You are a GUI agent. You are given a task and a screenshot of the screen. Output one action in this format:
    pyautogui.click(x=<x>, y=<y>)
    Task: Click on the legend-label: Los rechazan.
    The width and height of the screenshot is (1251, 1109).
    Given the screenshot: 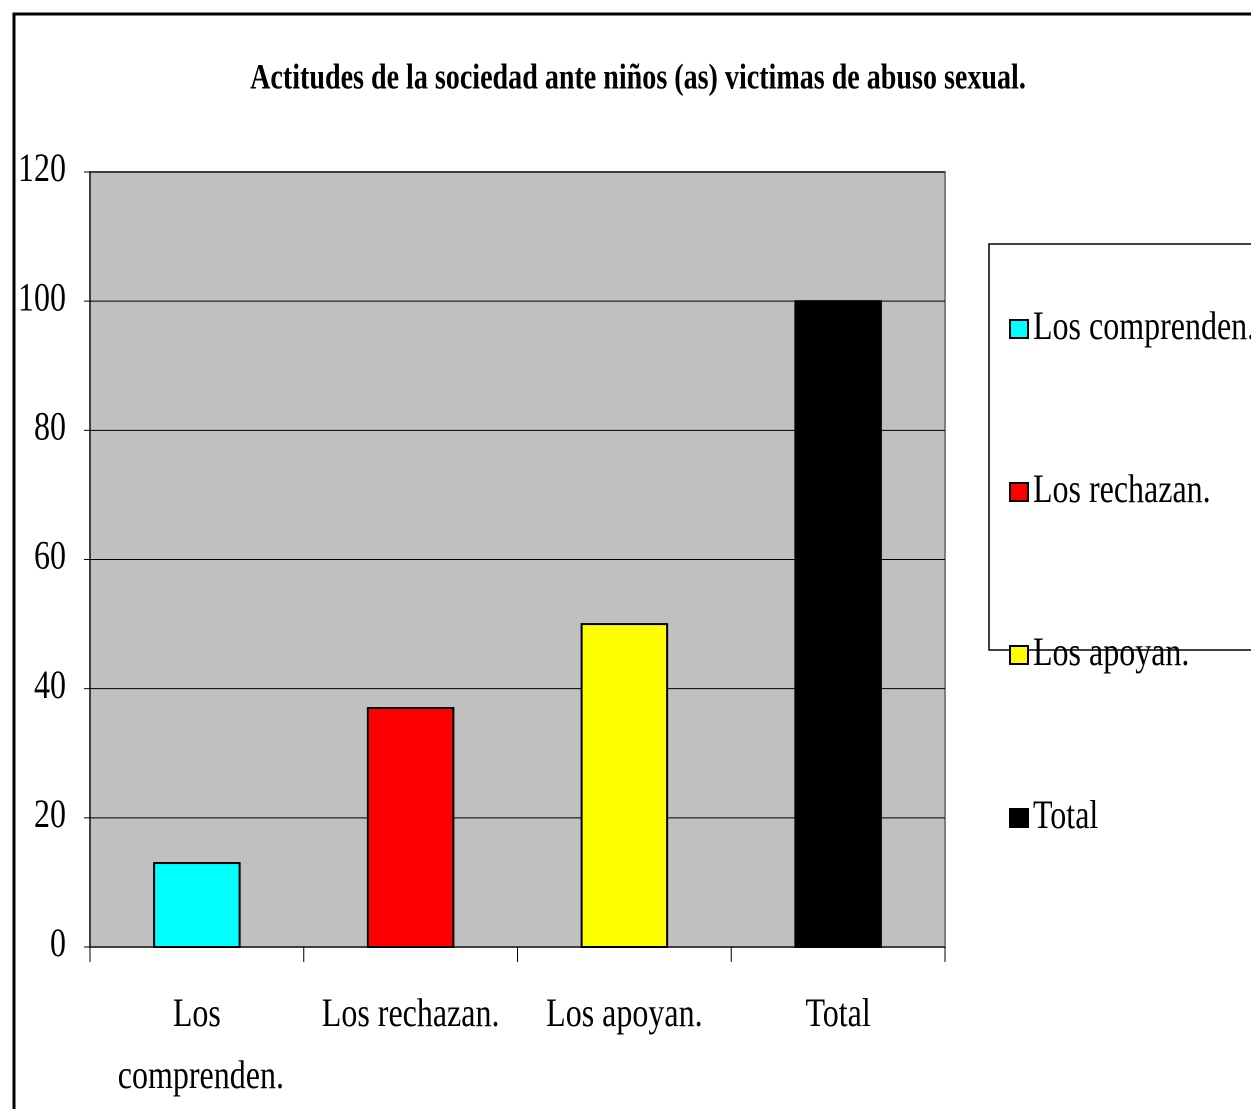 What is the action you would take?
    pyautogui.click(x=1122, y=489)
    